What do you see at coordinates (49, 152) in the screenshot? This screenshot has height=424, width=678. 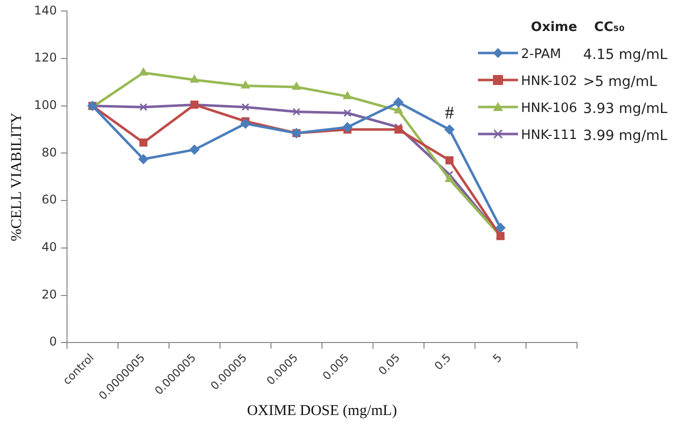 I see `y-tick-label: 80` at bounding box center [49, 152].